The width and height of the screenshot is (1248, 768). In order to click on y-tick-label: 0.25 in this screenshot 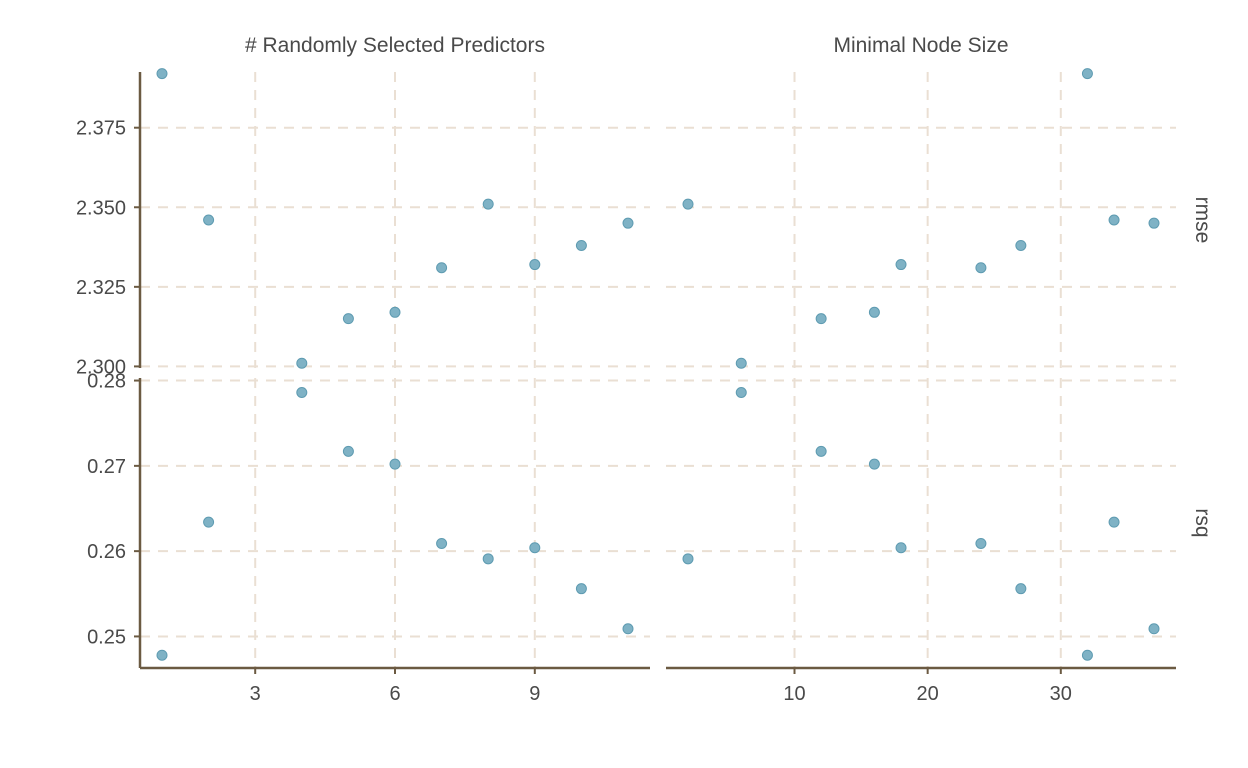, I will do `click(106, 637)`.